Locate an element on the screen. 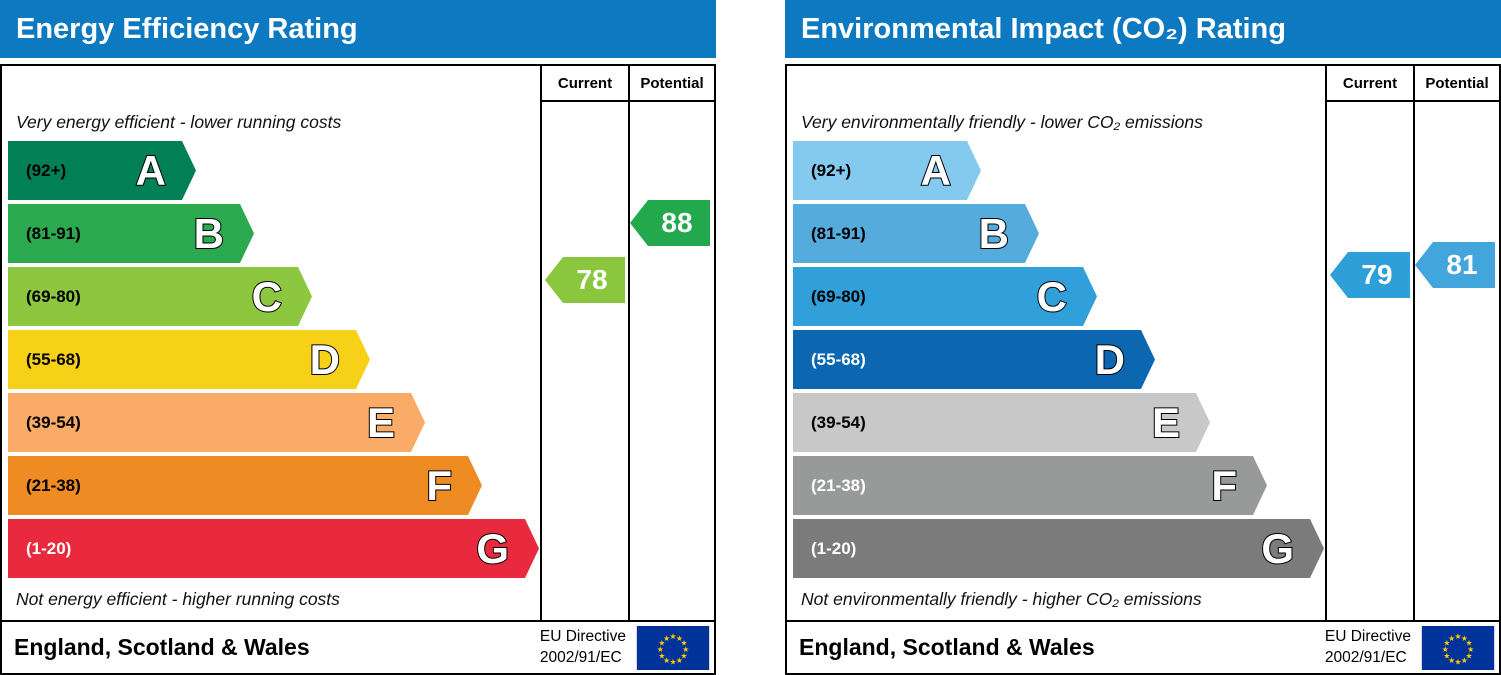 This screenshot has width=1501, height=675. current-rating-arrow: 79 is located at coordinates (1370, 275).